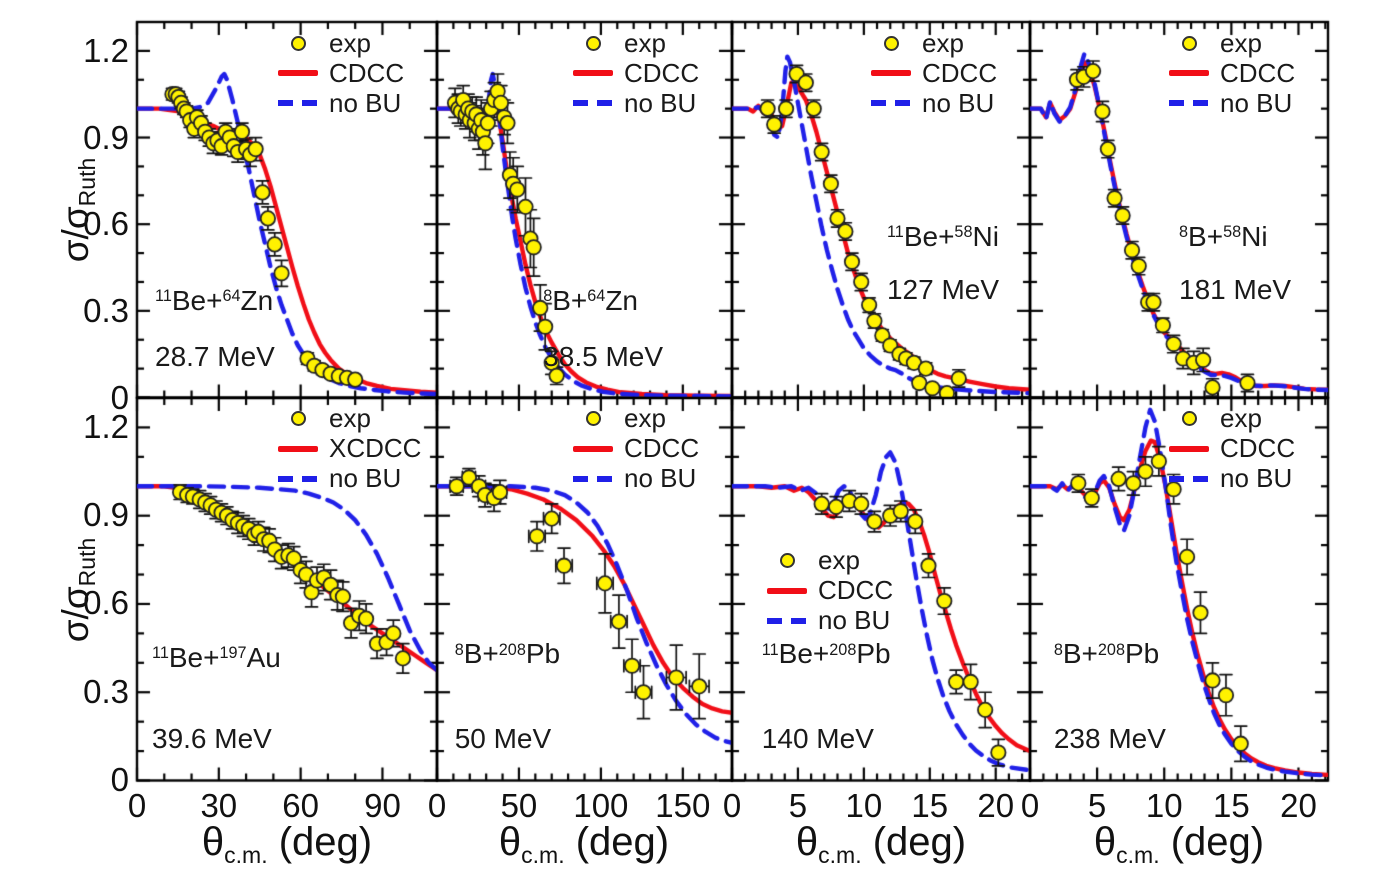  I want to click on panel-4-8b58ni-legend-label: CDCC, so click(1258, 72).